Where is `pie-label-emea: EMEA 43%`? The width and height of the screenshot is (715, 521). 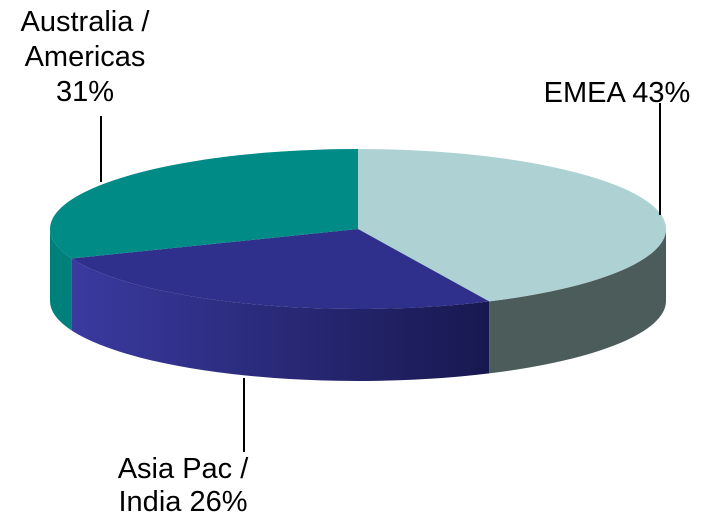
pie-label-emea: EMEA 43% is located at coordinates (617, 93).